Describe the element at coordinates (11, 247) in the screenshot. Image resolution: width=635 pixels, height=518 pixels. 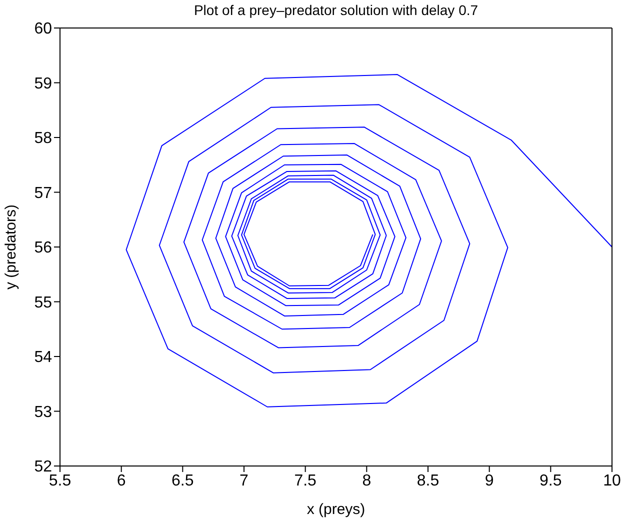
I see `y-axis-title: y (predators)` at that location.